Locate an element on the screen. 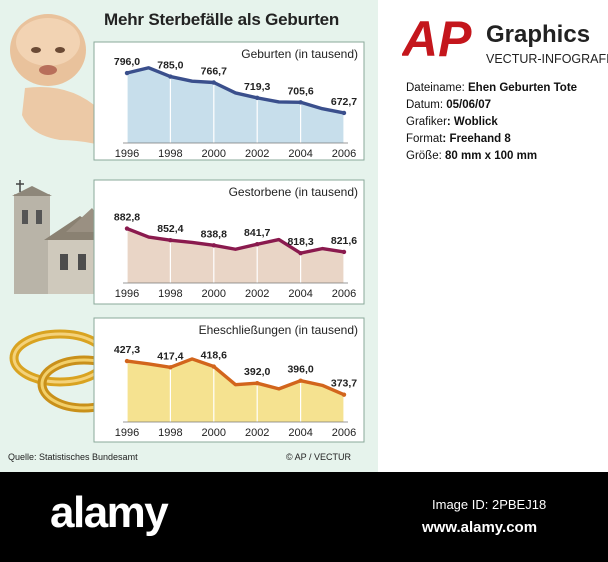  data-label: 672,7 is located at coordinates (344, 102).